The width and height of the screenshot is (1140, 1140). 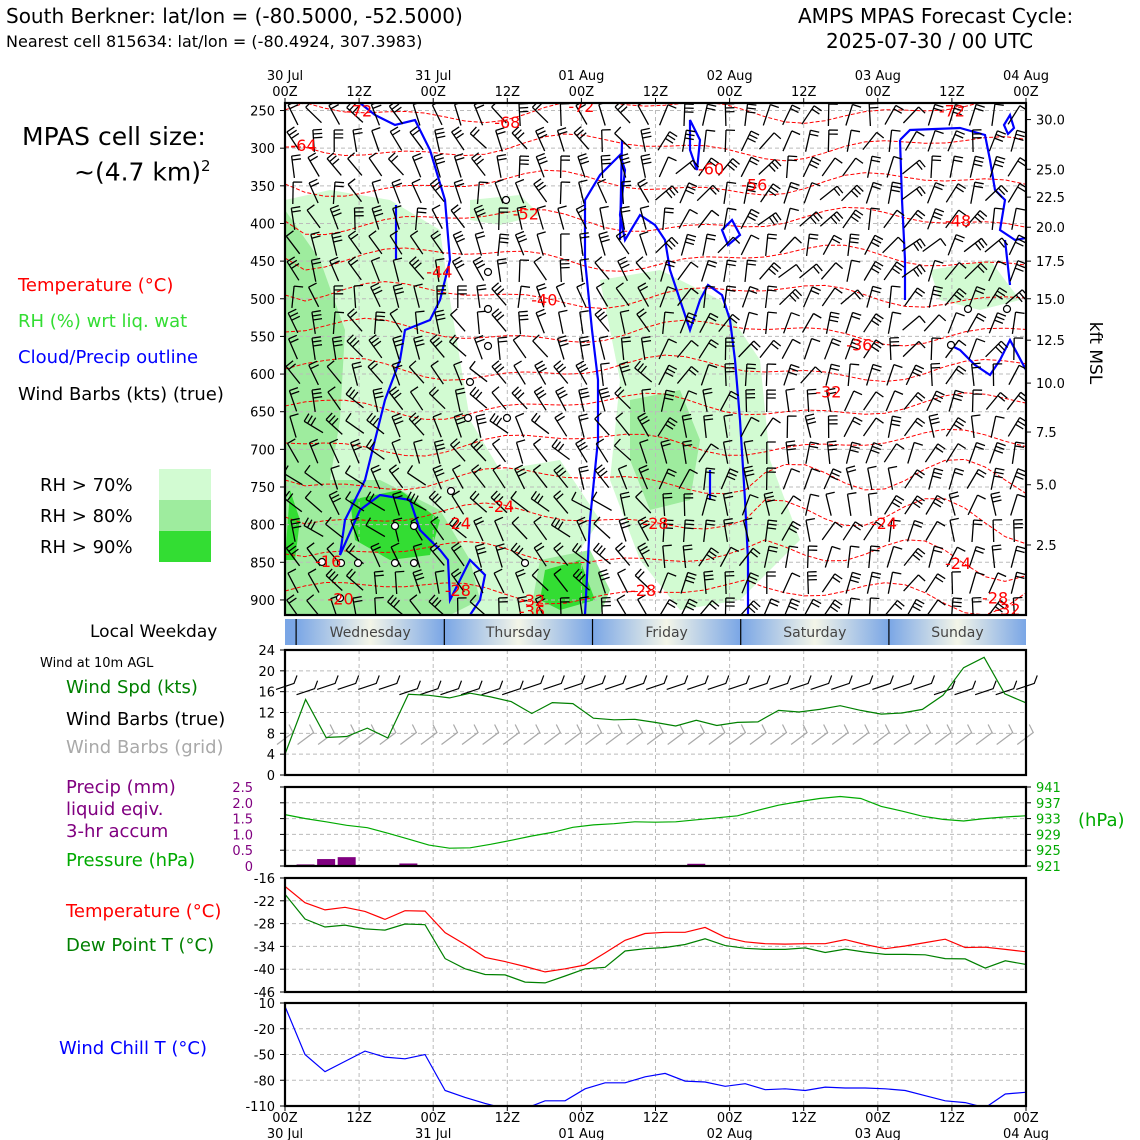 I want to click on weekday-name: Wednesday, so click(x=370, y=633).